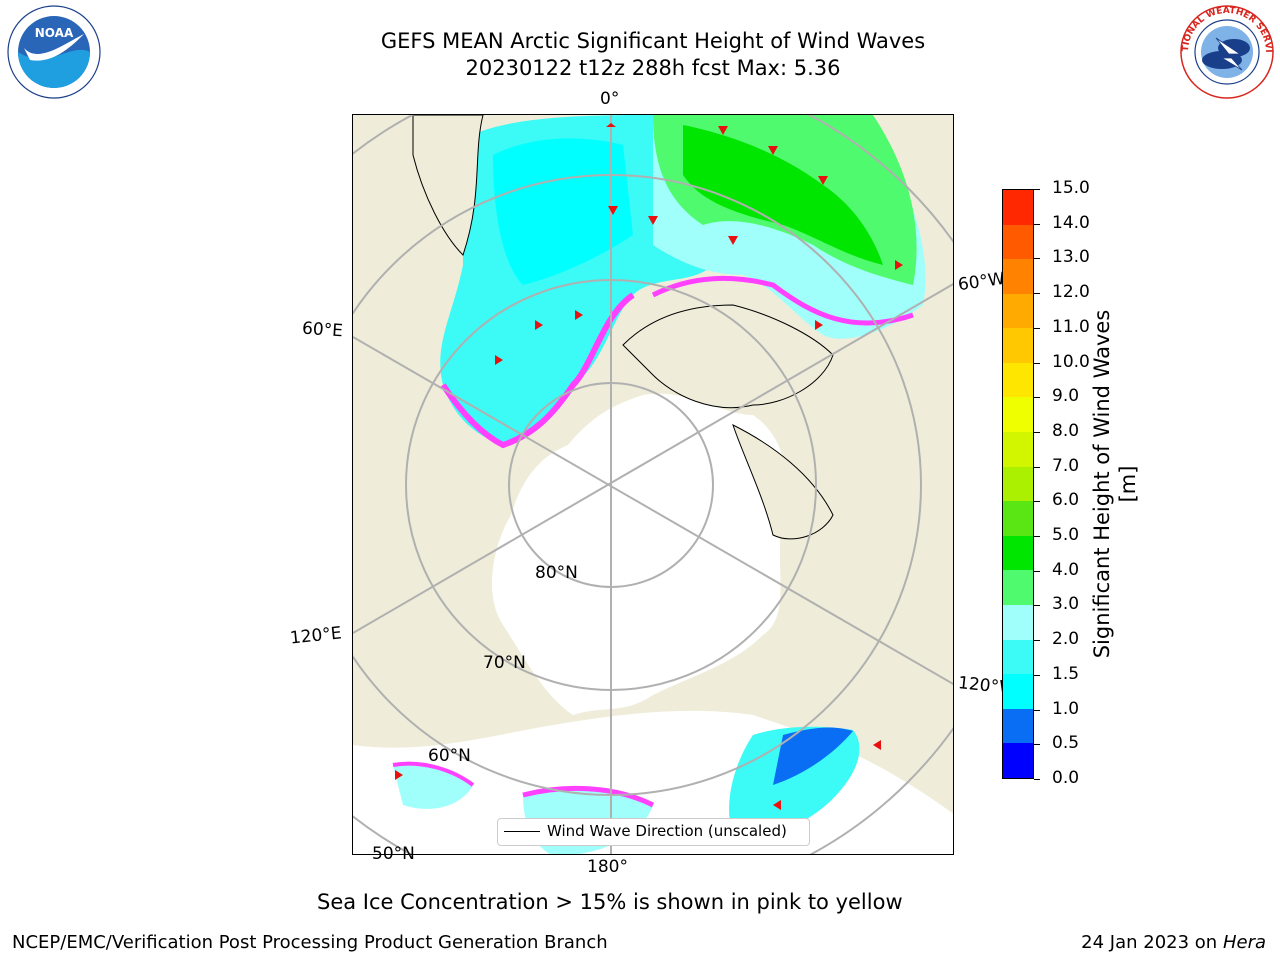  What do you see at coordinates (504, 663) in the screenshot?
I see `lat-label-70n: 70°N` at bounding box center [504, 663].